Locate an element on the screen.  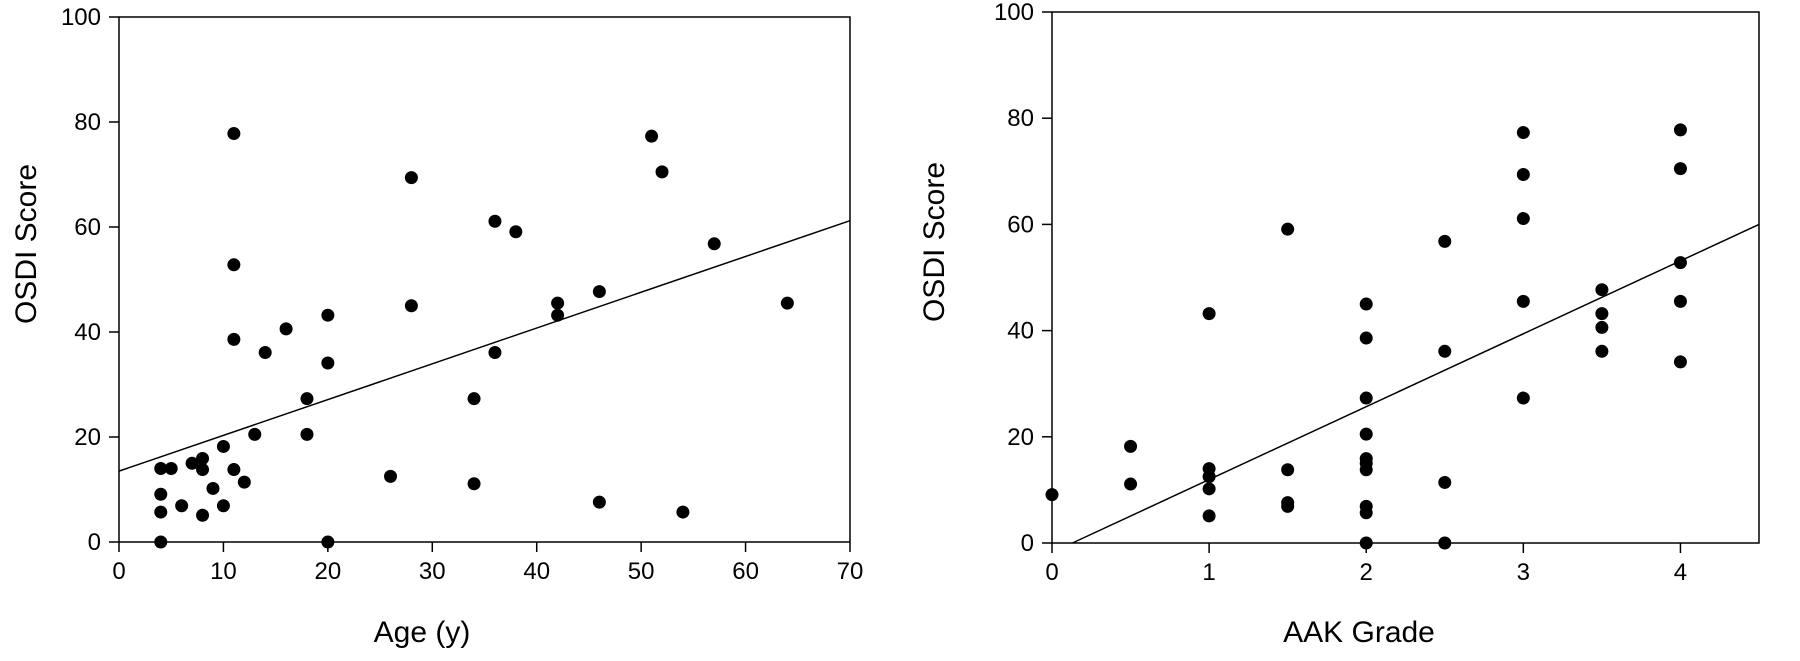
x-tick-label: 4 is located at coordinates (1680, 572).